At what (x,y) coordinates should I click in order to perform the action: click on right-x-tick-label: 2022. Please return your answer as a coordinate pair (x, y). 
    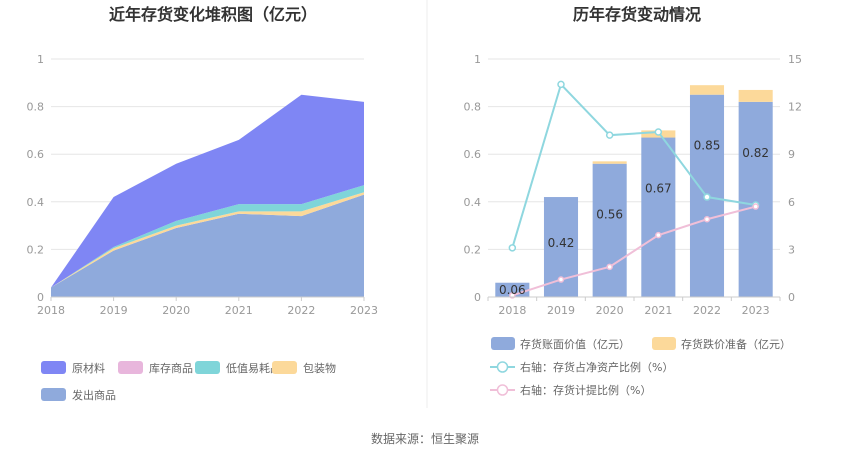
    Looking at the image, I should click on (707, 310).